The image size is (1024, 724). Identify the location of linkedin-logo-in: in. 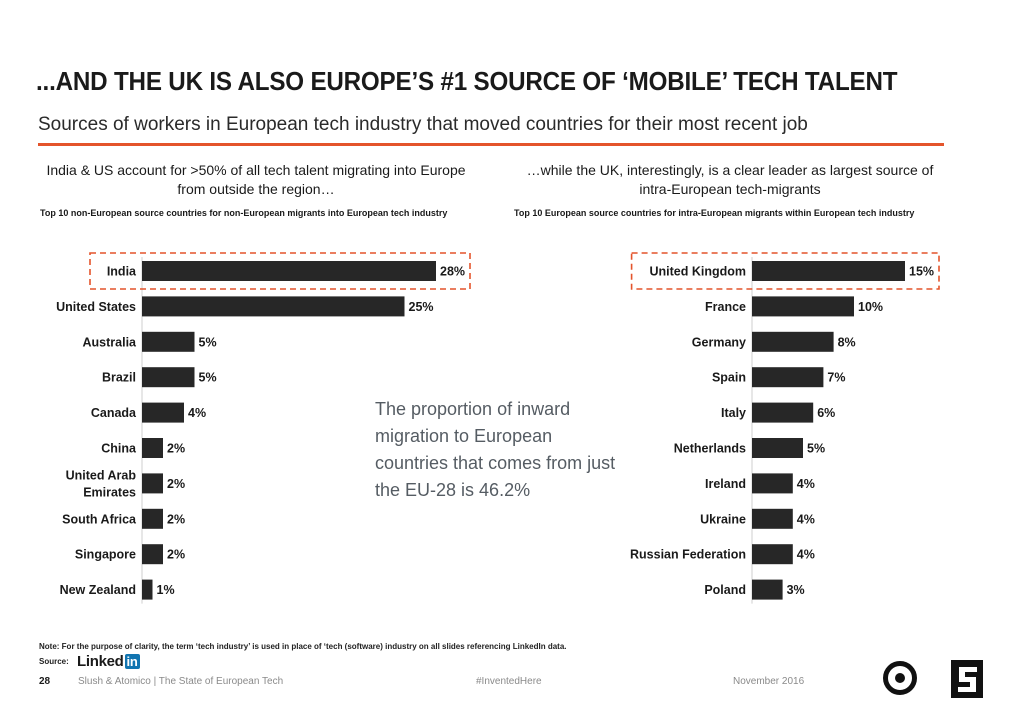
(132, 661).